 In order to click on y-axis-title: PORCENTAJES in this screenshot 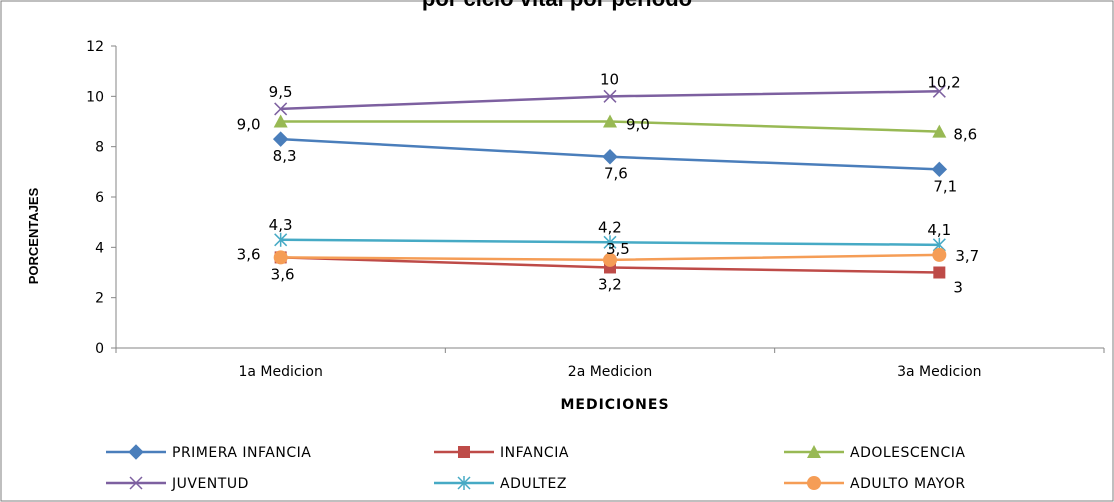, I will do `click(33, 235)`.